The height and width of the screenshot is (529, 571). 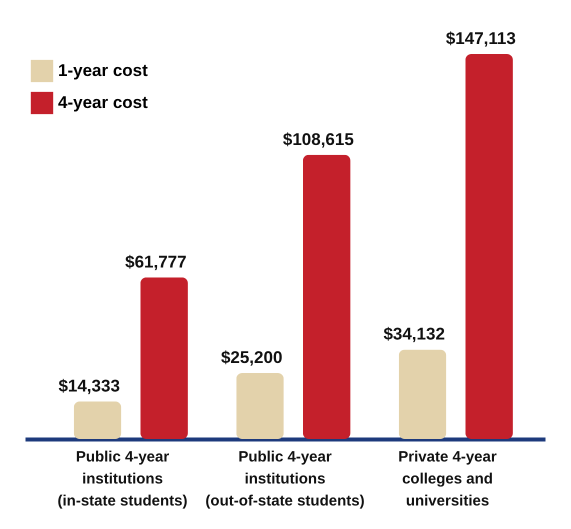 I want to click on x-tick-label: Public 4-year institutions (in-state students), so click(x=122, y=479).